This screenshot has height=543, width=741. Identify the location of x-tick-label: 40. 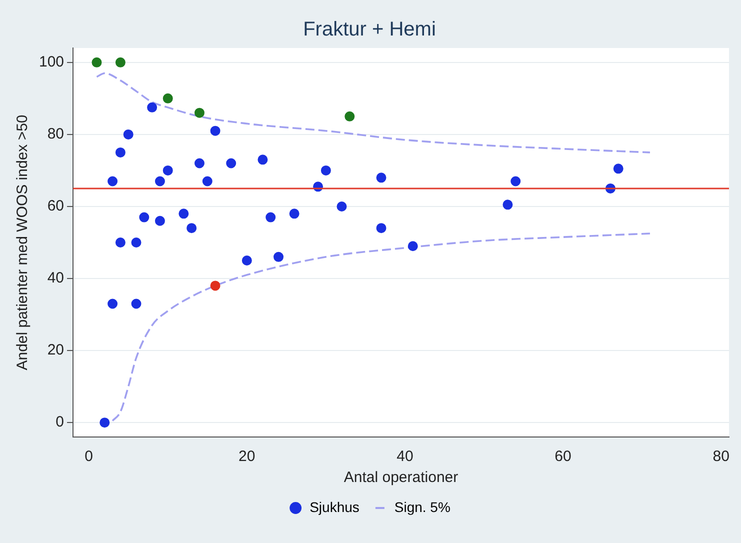
(405, 457).